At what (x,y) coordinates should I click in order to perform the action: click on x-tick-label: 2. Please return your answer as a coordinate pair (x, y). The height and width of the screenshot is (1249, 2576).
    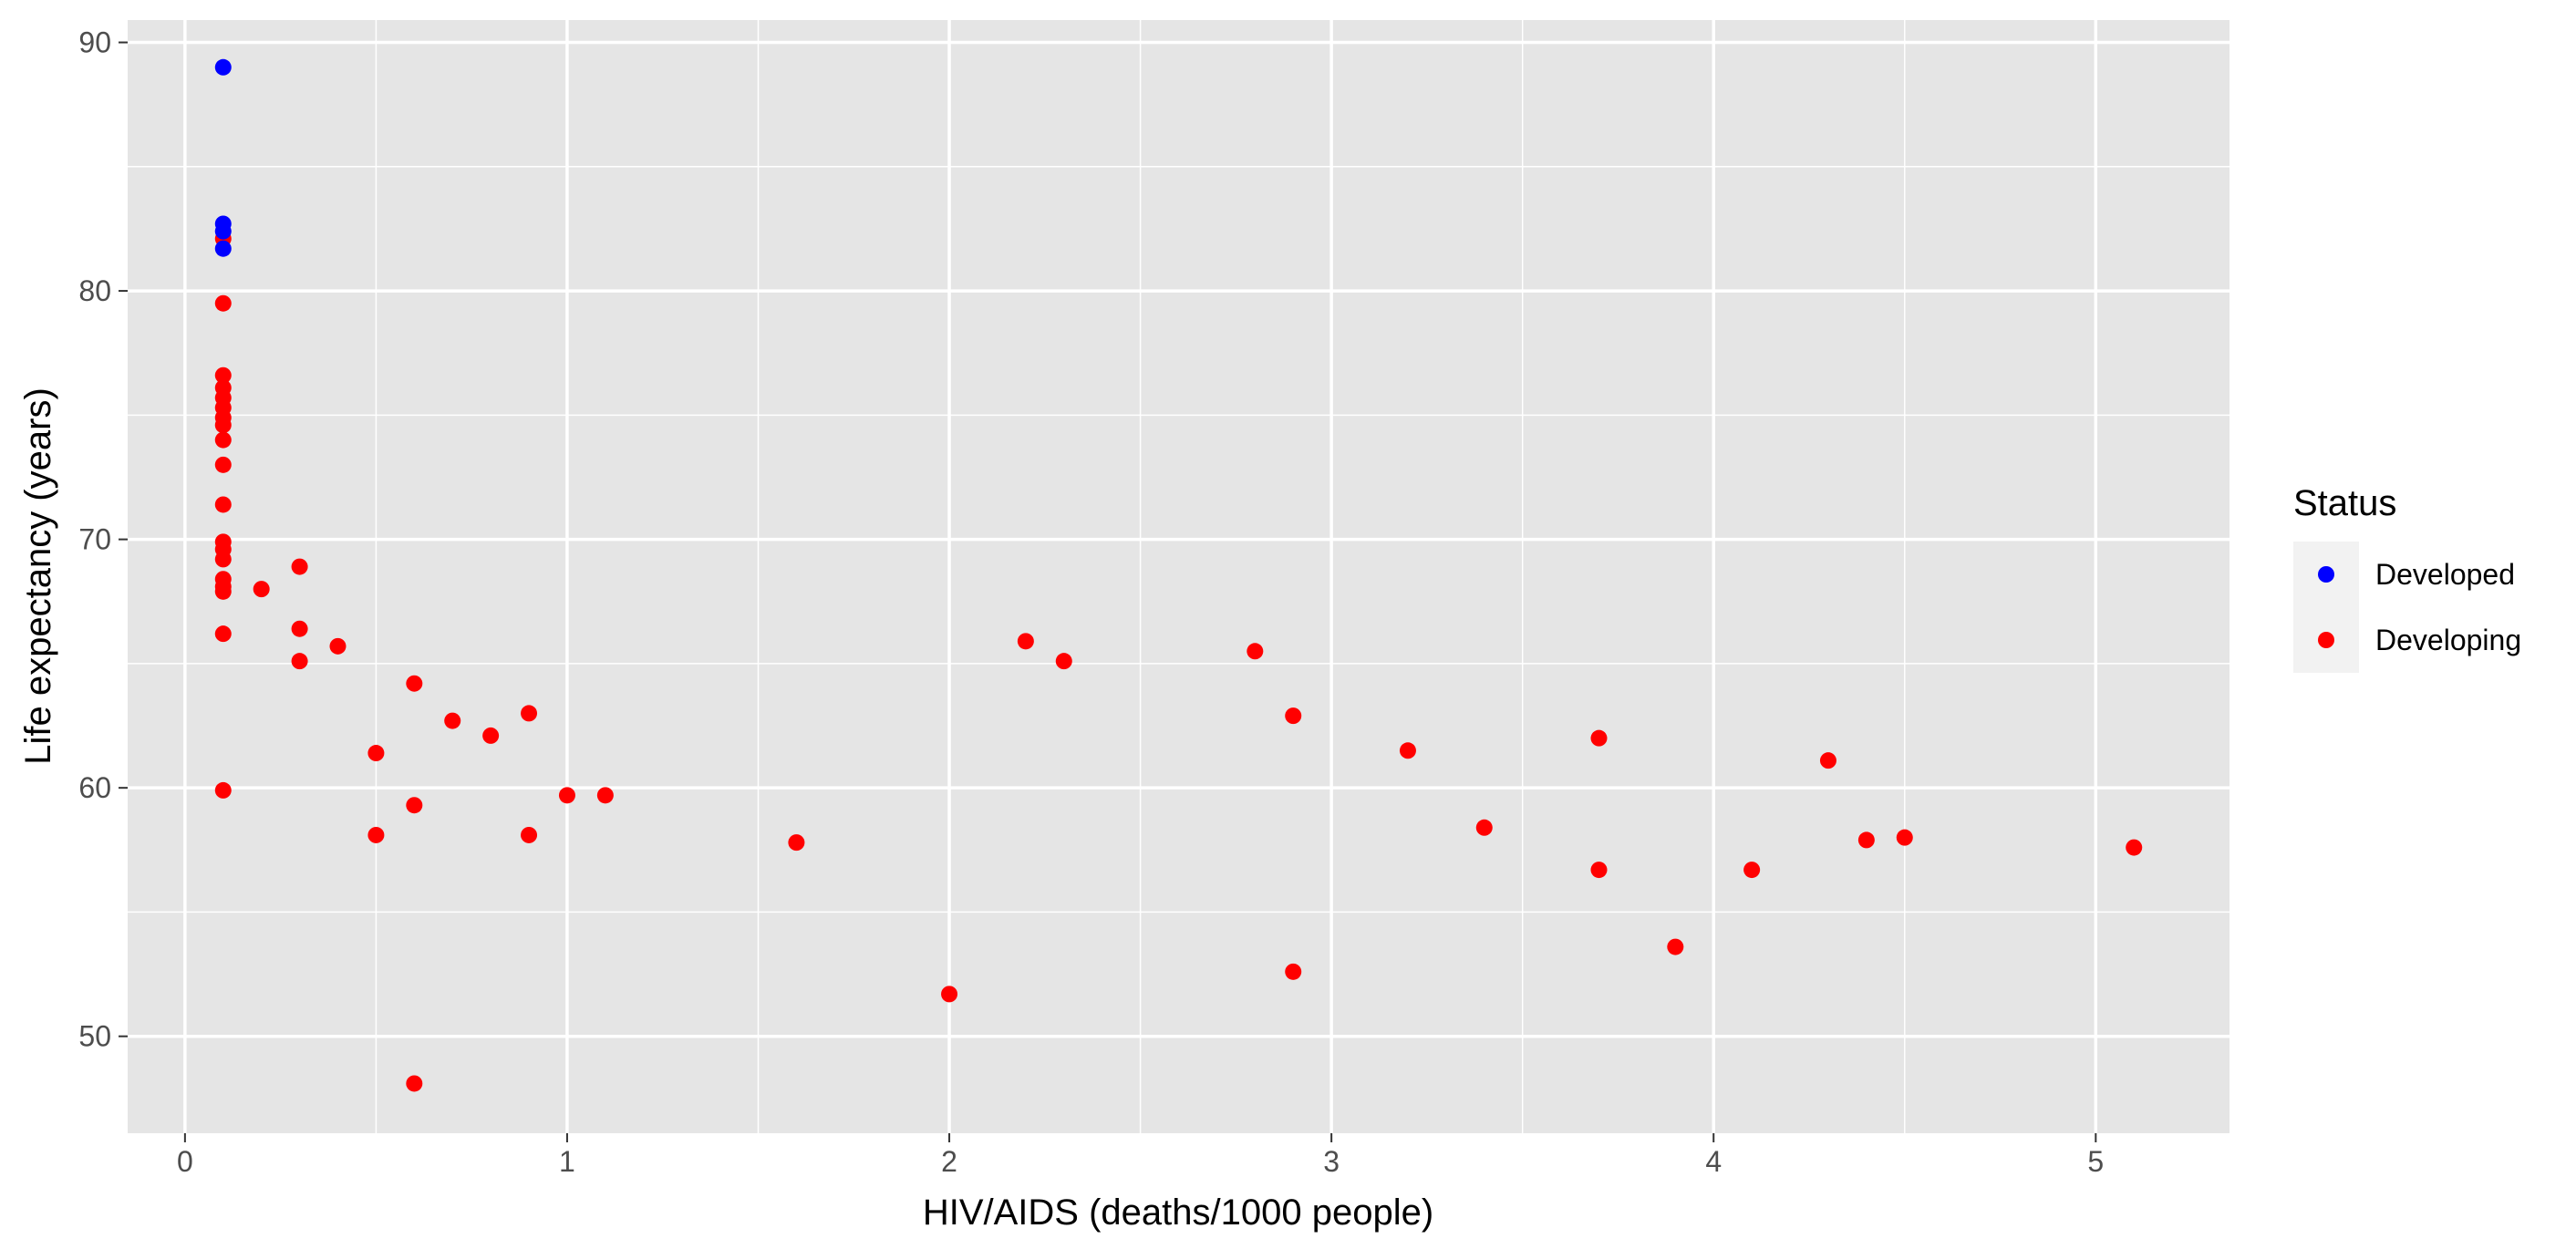
    Looking at the image, I should click on (949, 1161).